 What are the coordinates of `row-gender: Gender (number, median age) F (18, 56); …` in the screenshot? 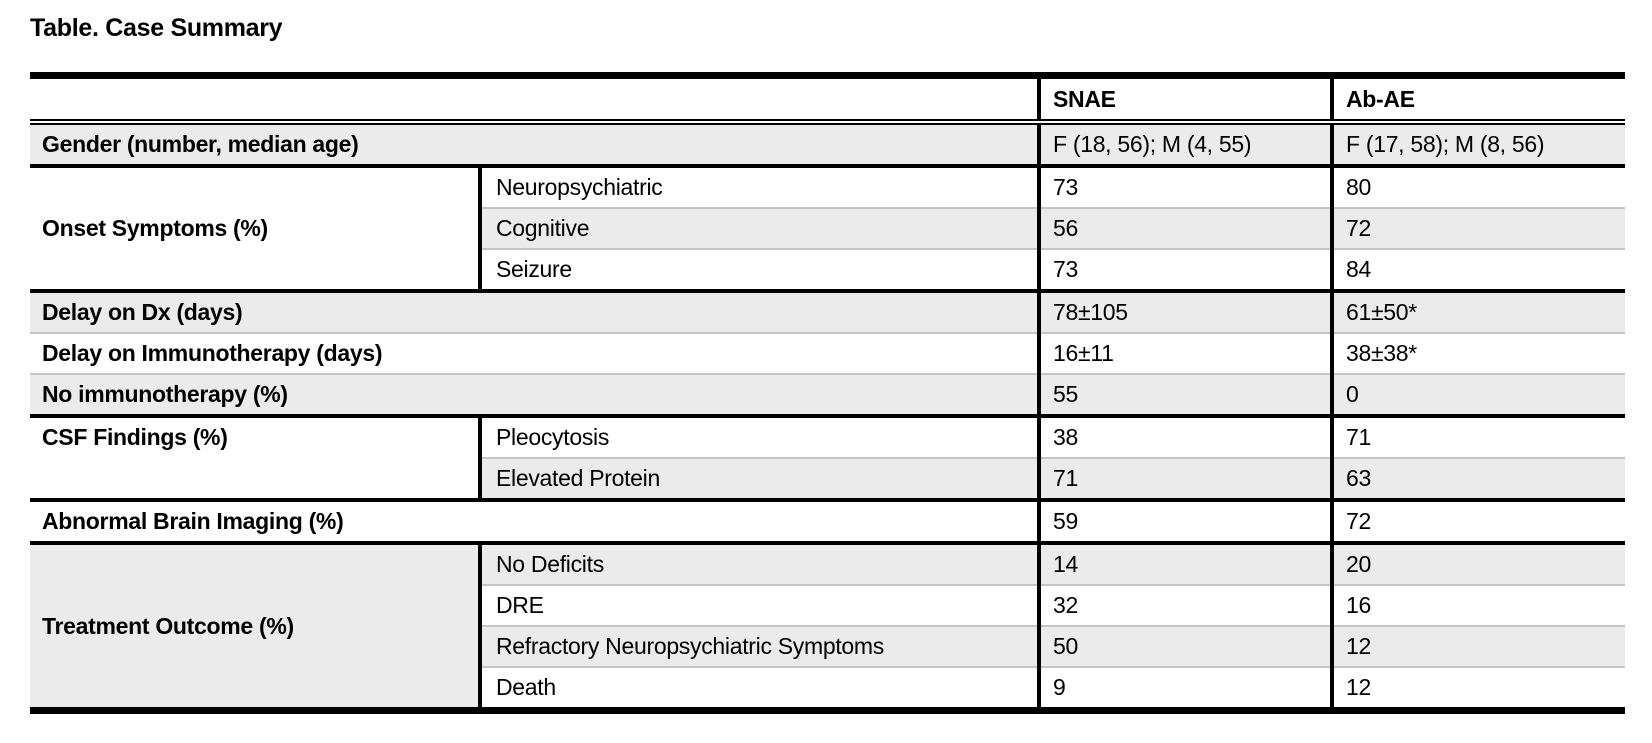 It's located at (827, 144).